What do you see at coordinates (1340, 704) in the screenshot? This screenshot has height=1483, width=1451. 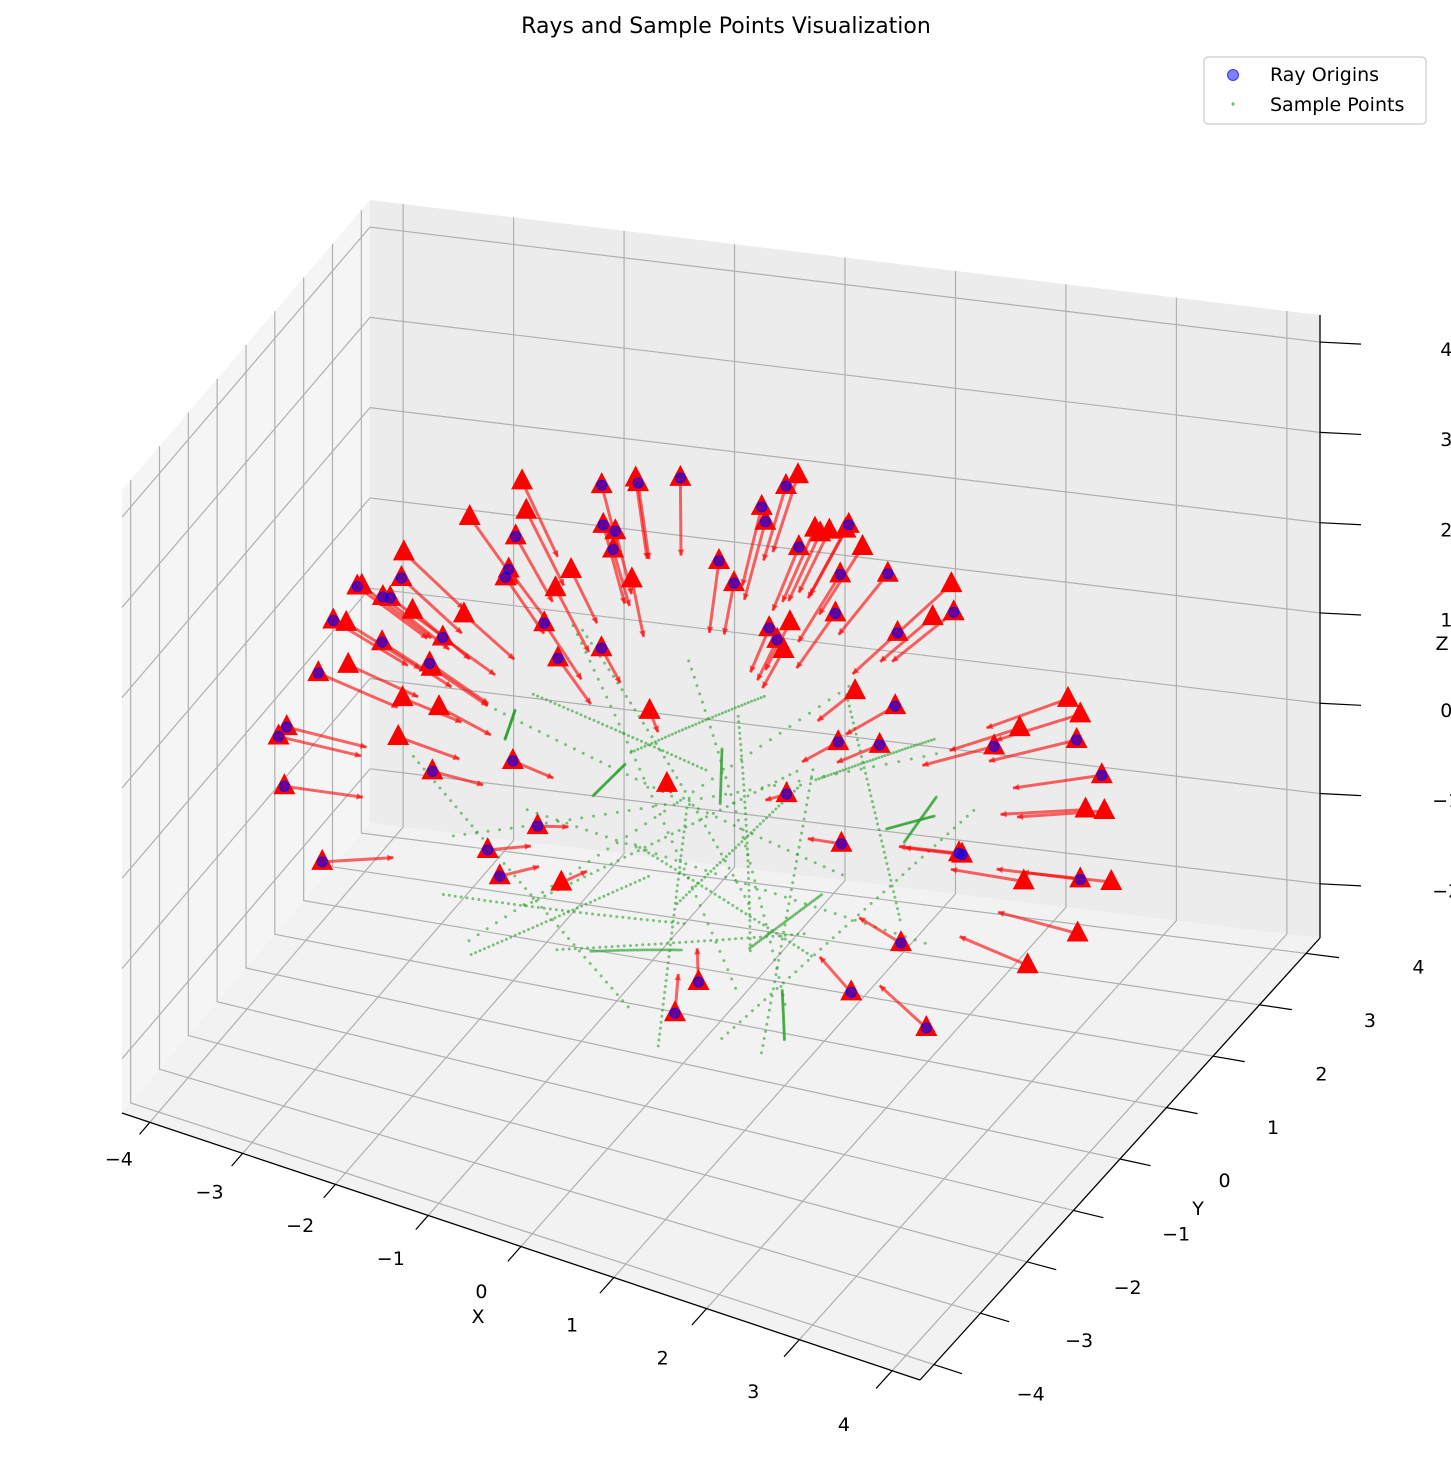 I see `z-tick-mark` at bounding box center [1340, 704].